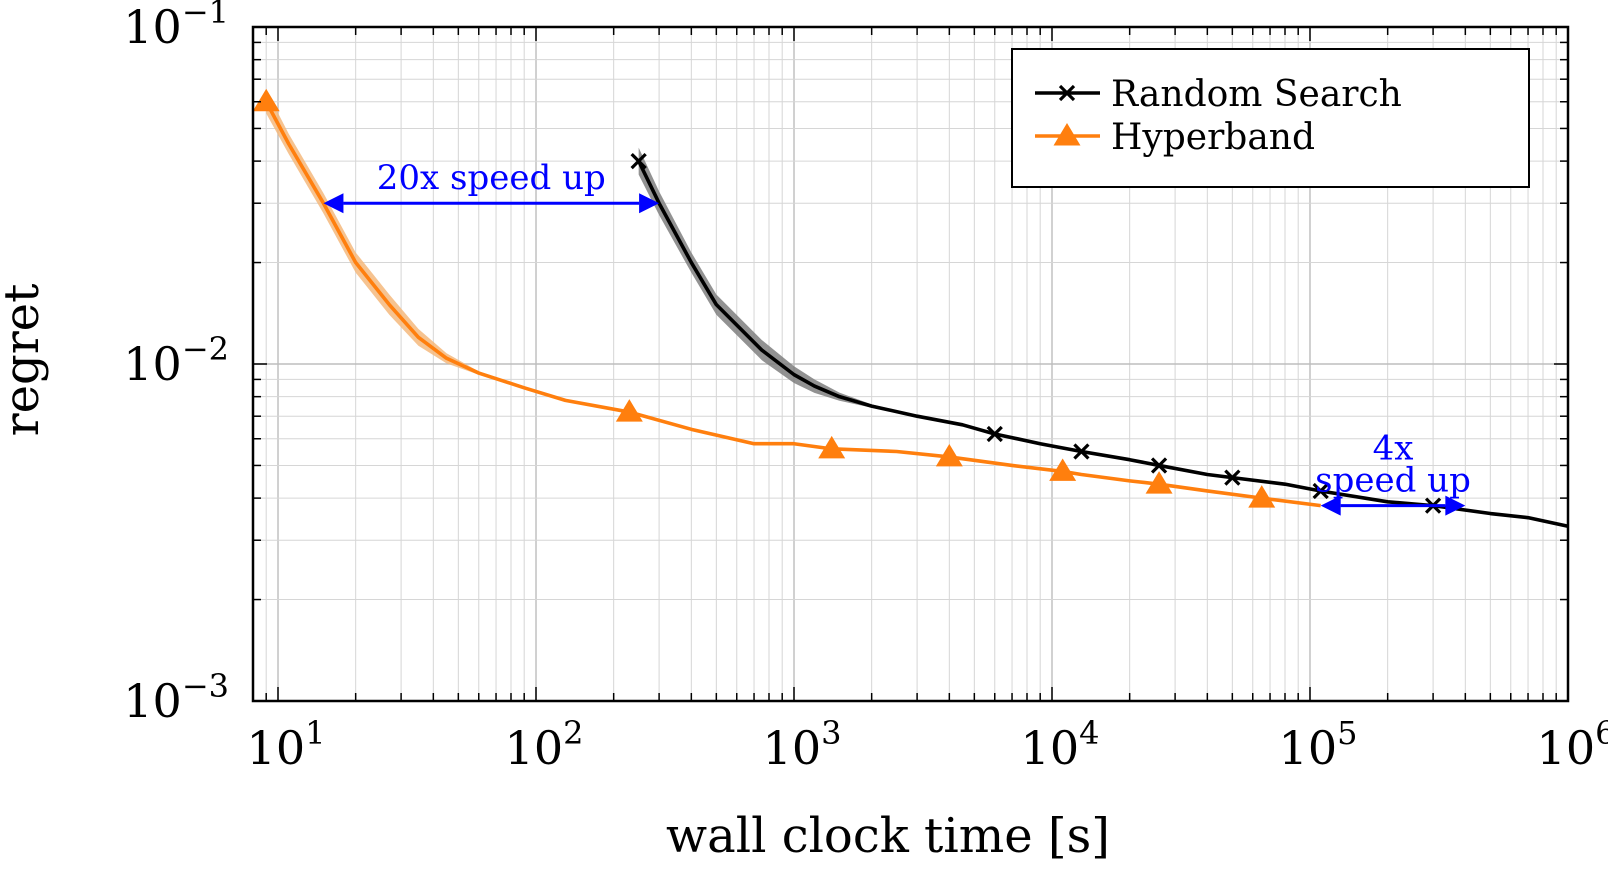 This screenshot has width=1608, height=888. Describe the element at coordinates (831, 733) in the screenshot. I see `tick-label-exponent: 3` at that location.